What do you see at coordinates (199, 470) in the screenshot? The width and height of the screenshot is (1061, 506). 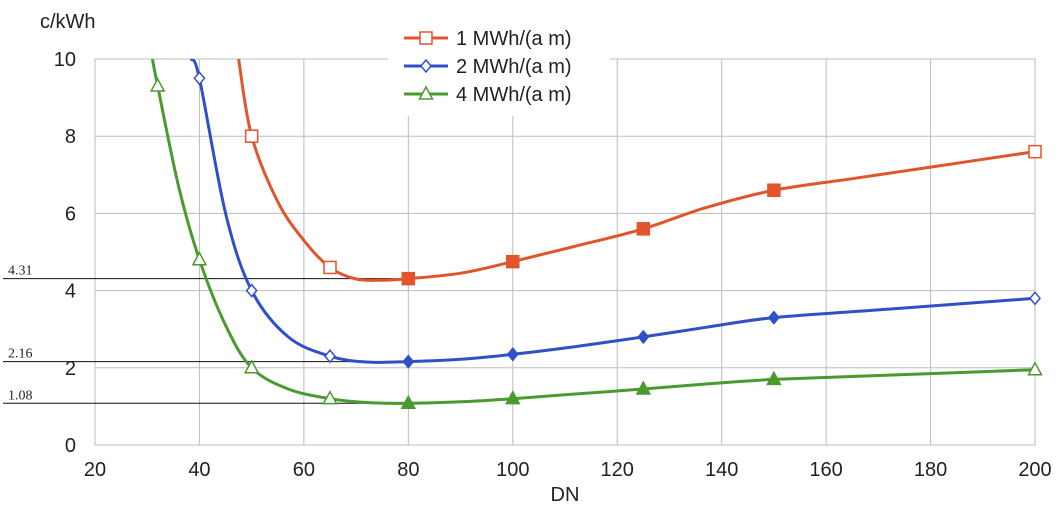 I see `x-tick-label: 40` at bounding box center [199, 470].